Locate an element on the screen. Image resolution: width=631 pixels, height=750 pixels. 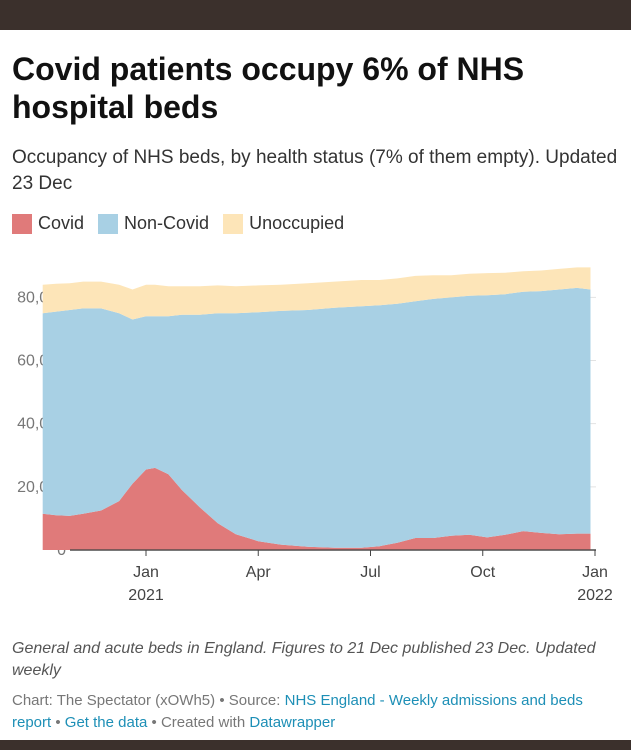
x-tick-label: Jul is located at coordinates (370, 572).